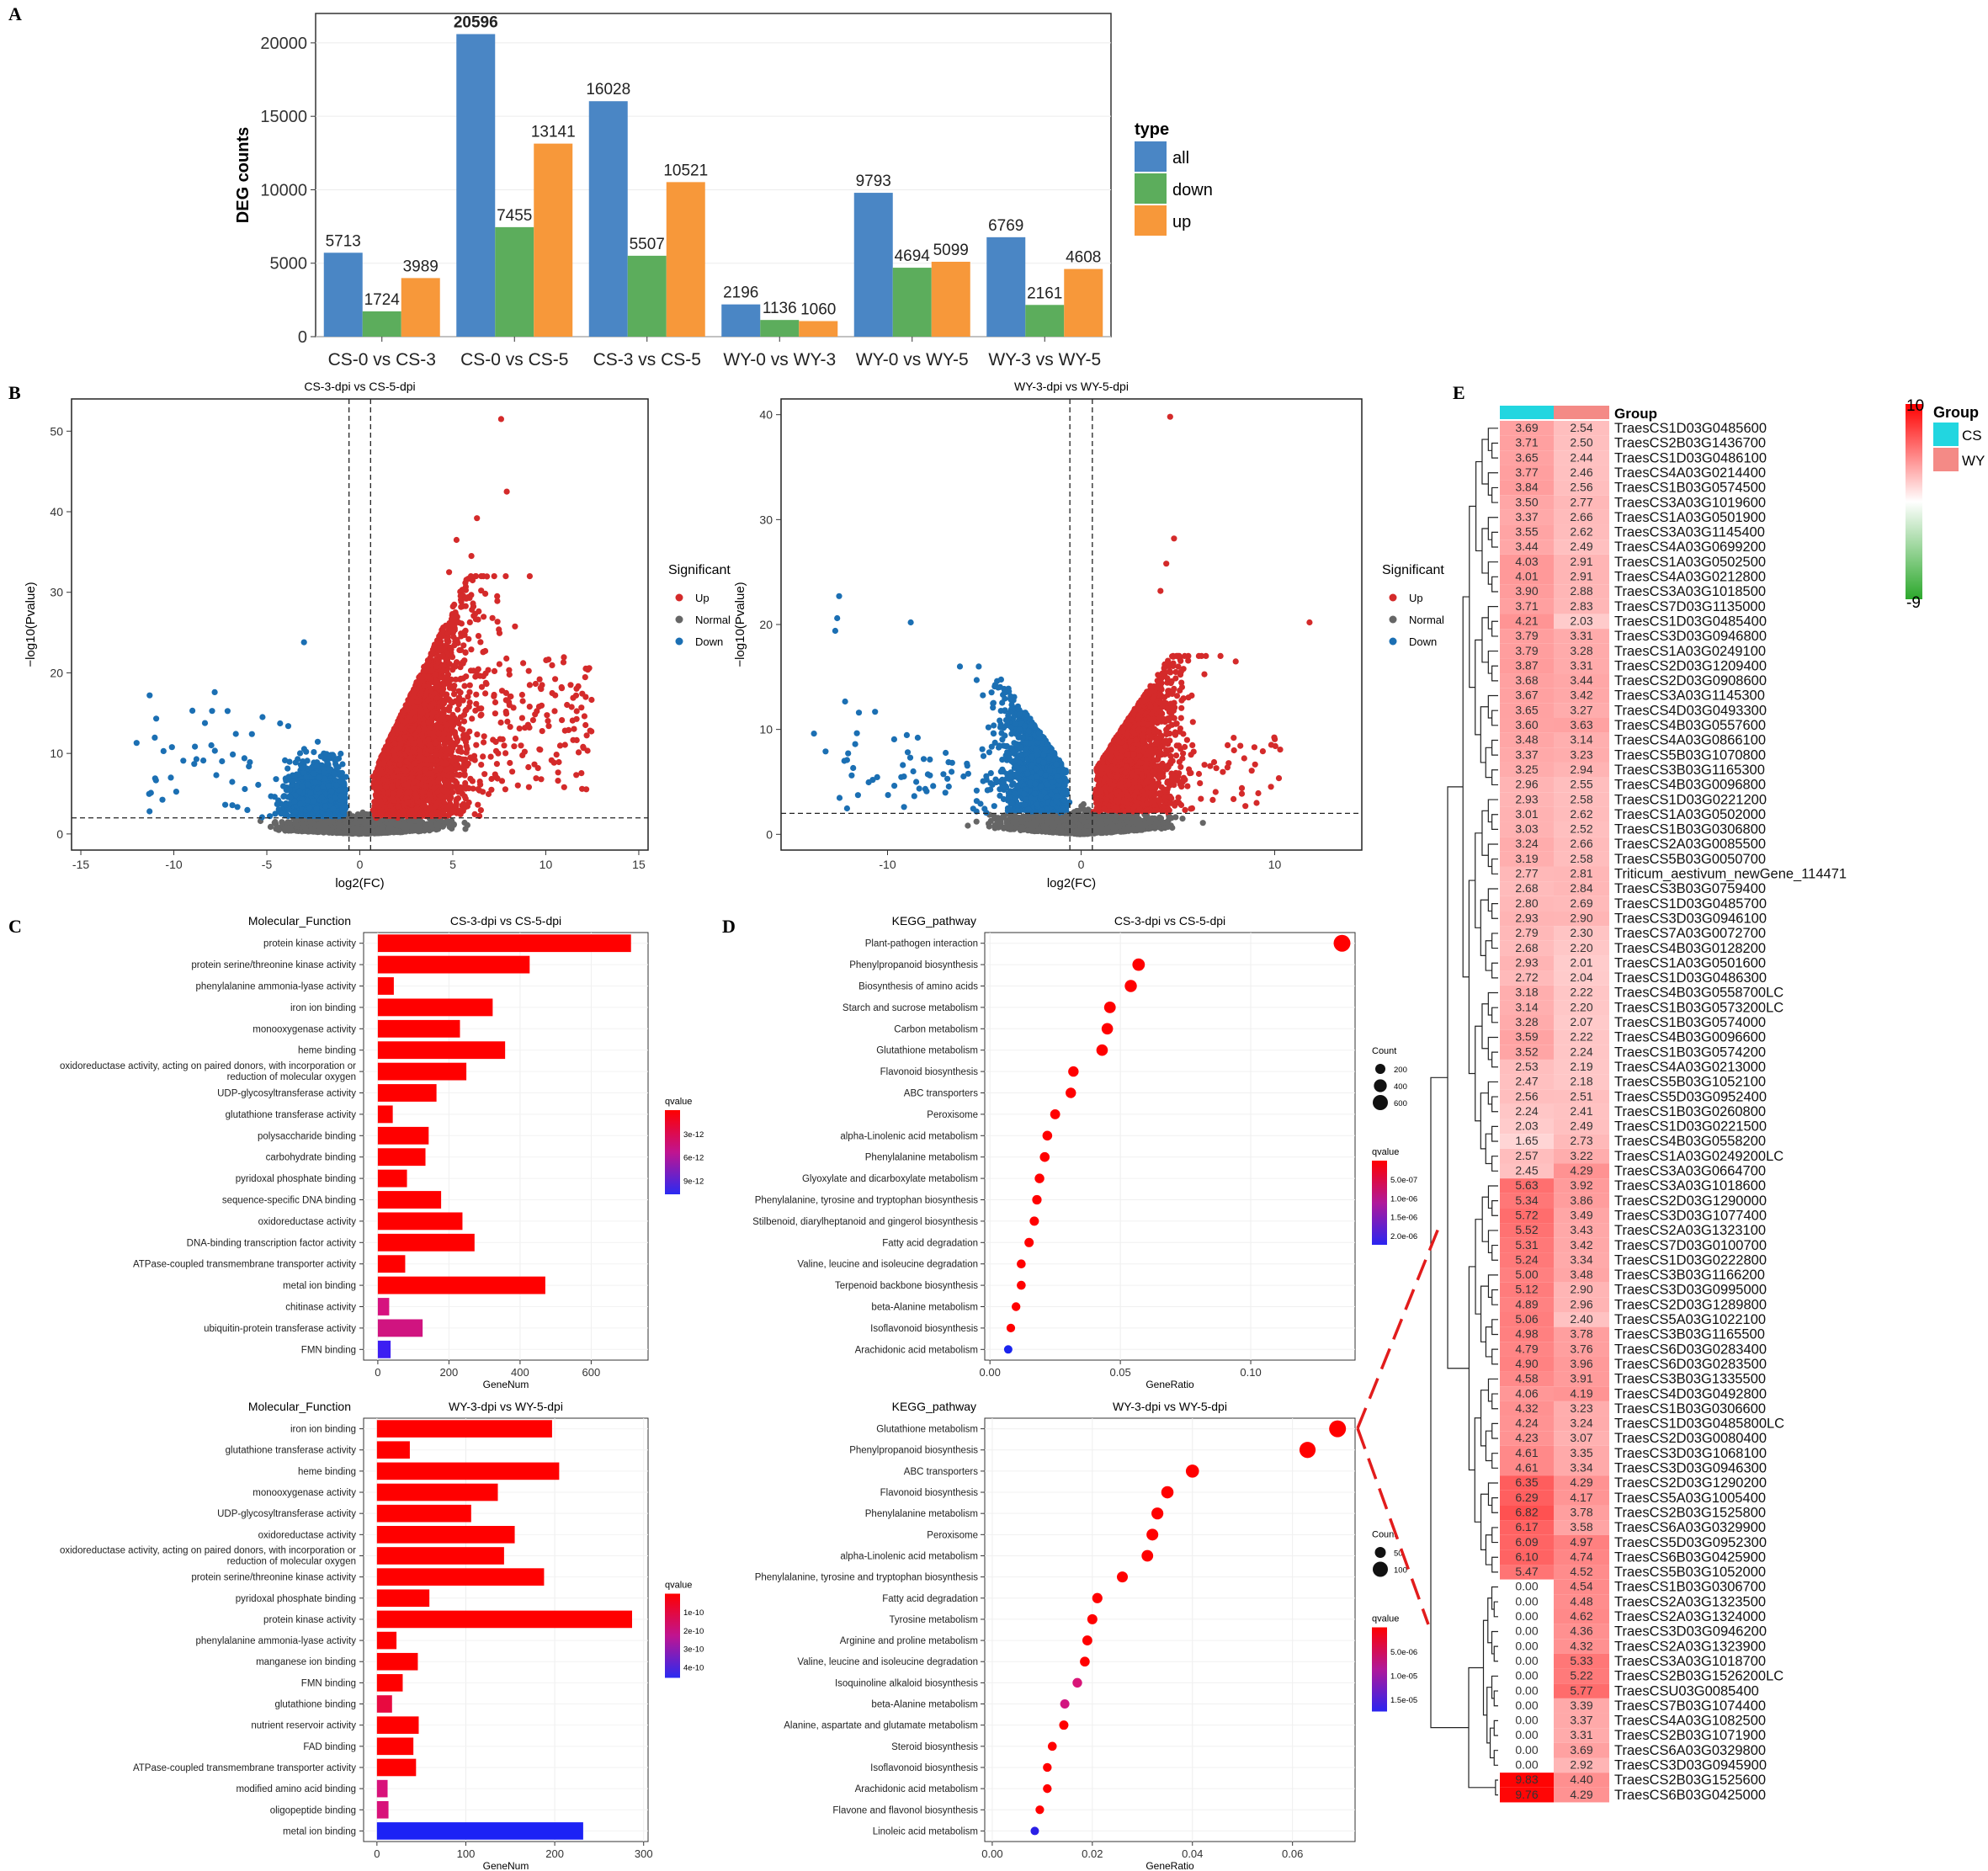 The width and height of the screenshot is (1988, 1871). What do you see at coordinates (364, 626) in the screenshot?
I see `scatter-points` at bounding box center [364, 626].